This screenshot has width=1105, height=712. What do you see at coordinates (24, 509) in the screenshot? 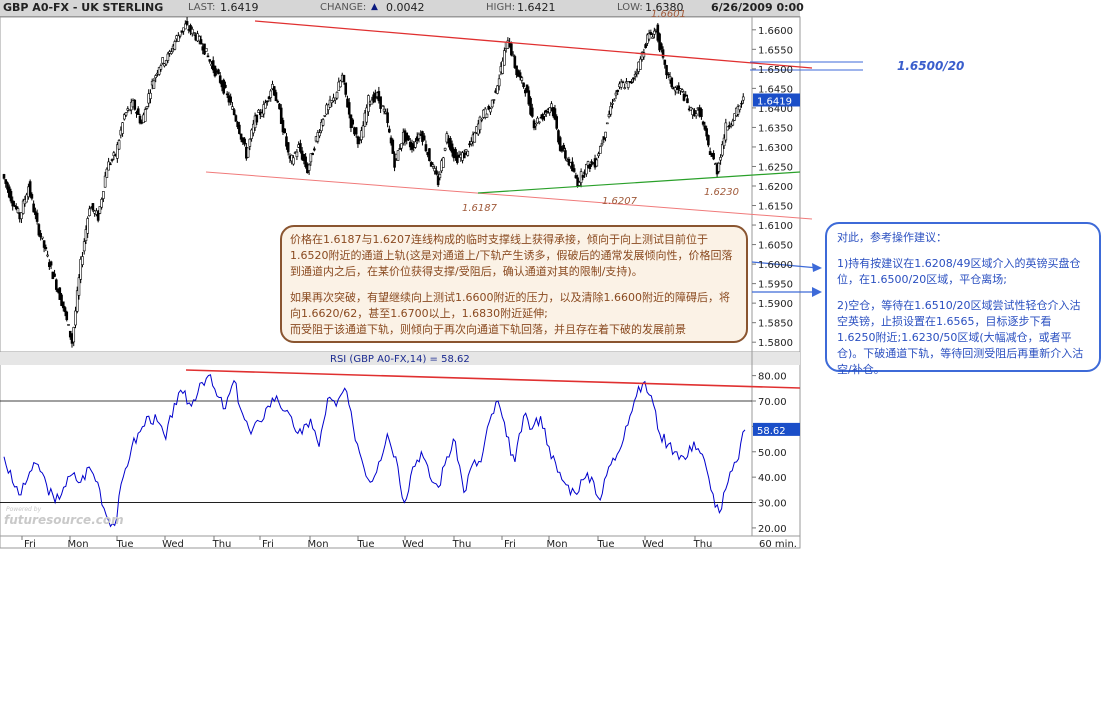
I see `watermark-prefix: Powered by` at bounding box center [24, 509].